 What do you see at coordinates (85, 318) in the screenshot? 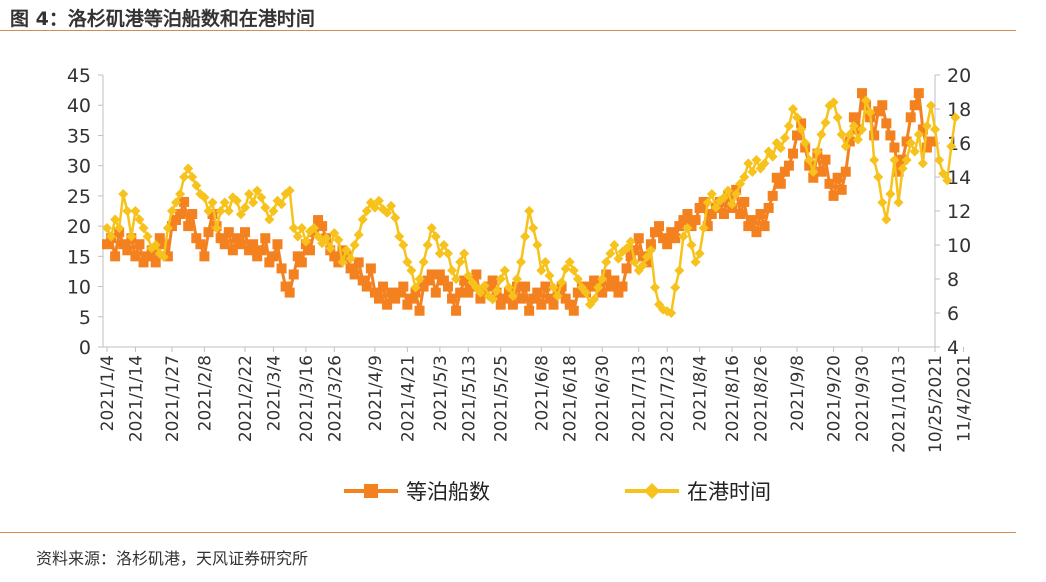
I see `y-left-tick-label: 5` at bounding box center [85, 318].